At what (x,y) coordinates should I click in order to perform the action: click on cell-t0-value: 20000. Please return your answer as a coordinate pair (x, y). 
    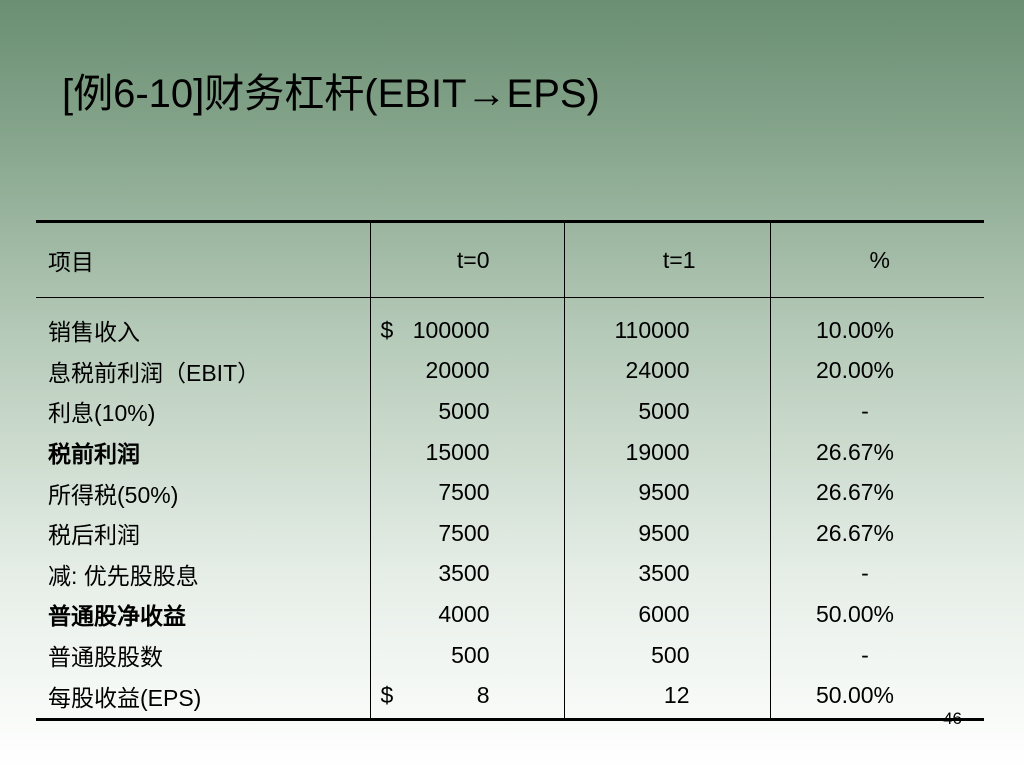
    Looking at the image, I should click on (457, 370).